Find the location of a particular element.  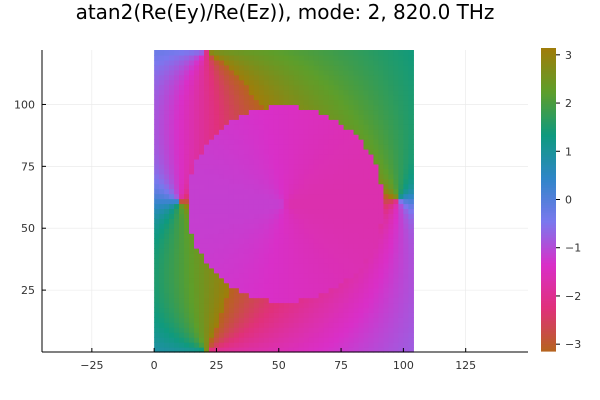

colorbar-tick-label: −2 is located at coordinates (573, 296).